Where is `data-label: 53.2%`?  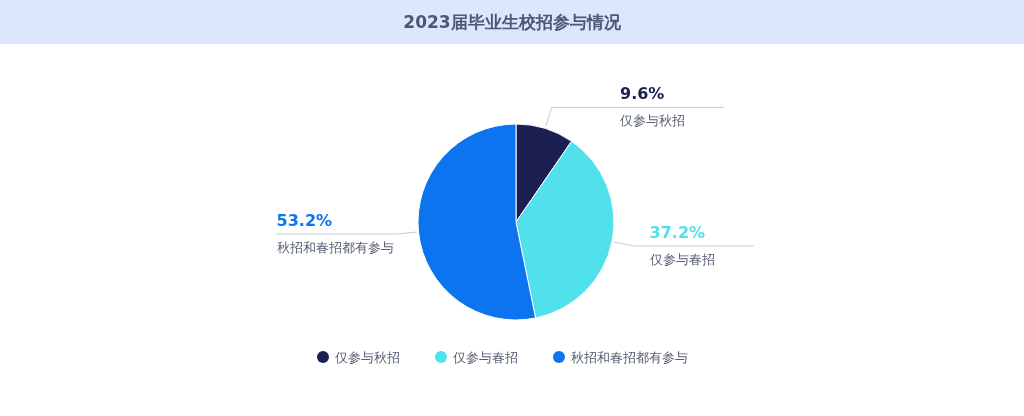 data-label: 53.2% is located at coordinates (304, 221).